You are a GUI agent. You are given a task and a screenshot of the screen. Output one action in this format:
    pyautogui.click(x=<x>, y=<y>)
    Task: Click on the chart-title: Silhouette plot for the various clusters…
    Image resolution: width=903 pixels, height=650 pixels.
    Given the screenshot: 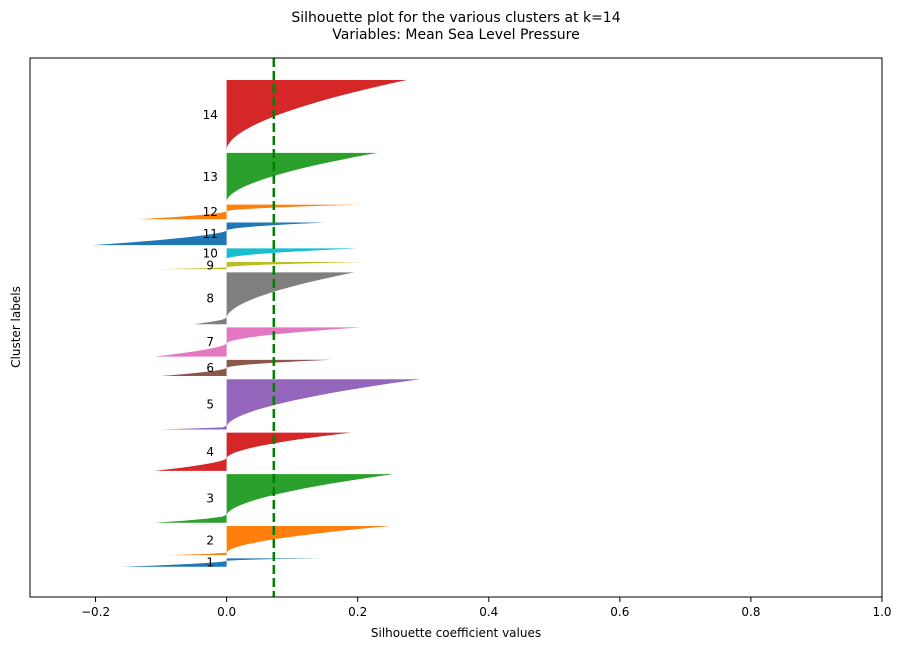 What is the action you would take?
    pyautogui.click(x=455, y=18)
    